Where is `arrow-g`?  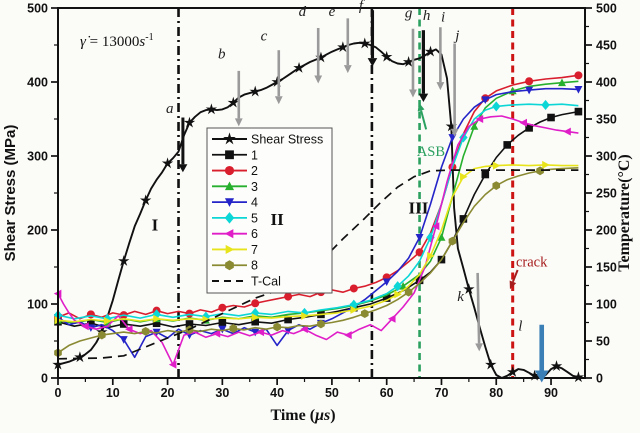 arrow-g is located at coordinates (413, 63).